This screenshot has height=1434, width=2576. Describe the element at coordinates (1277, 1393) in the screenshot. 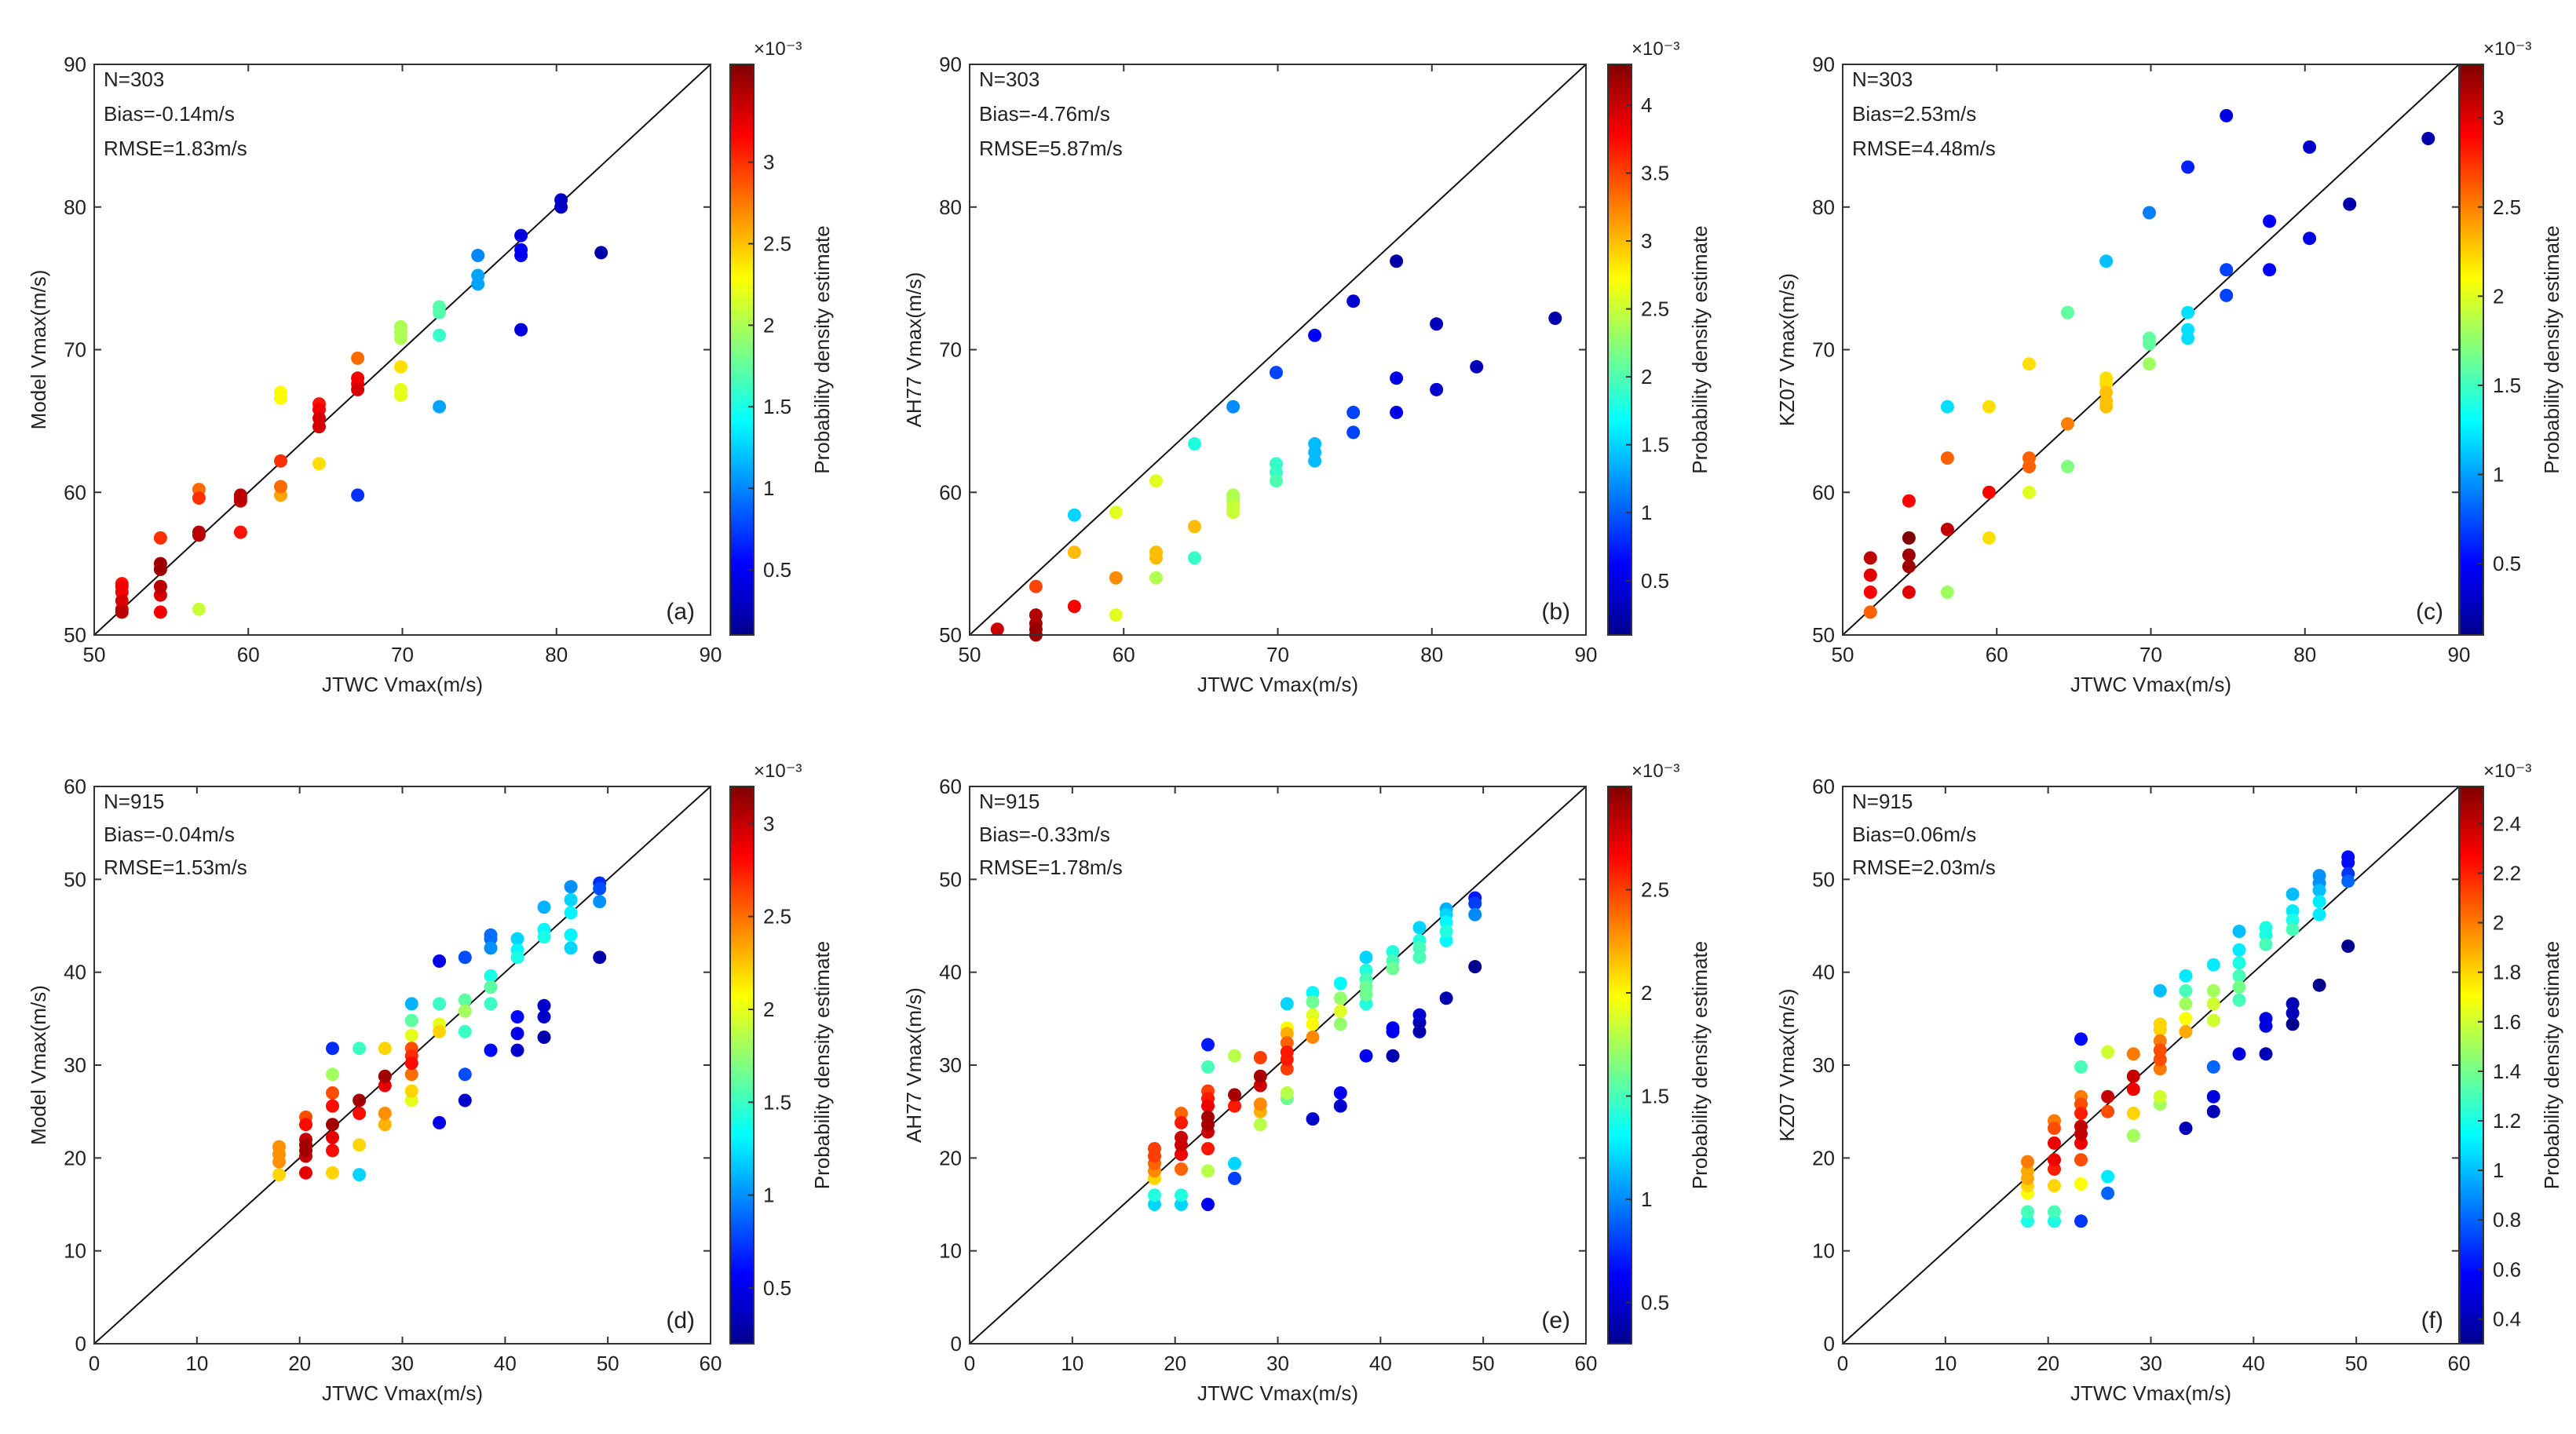

I see `x-axis-label: JTWC Vmax(m/s)` at that location.